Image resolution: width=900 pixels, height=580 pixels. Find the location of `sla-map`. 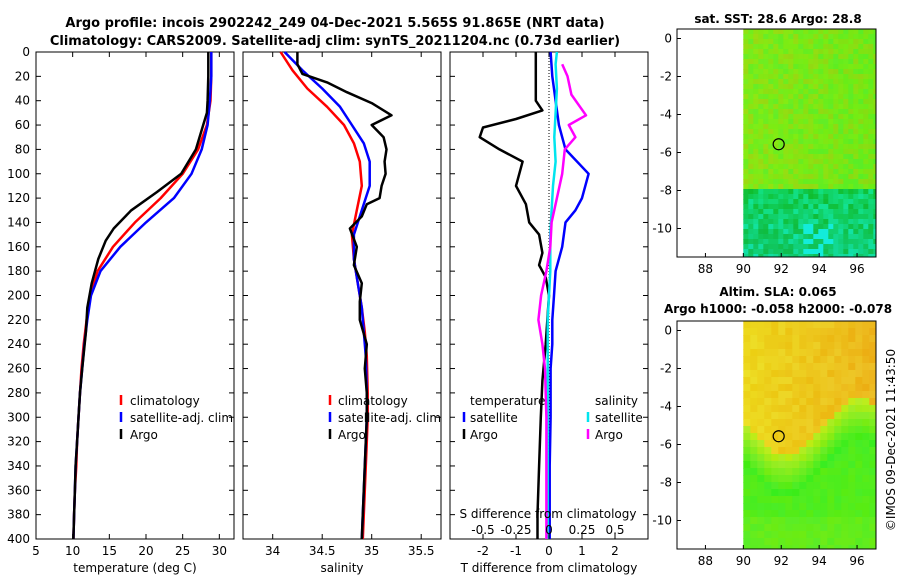

sla-map is located at coordinates (776, 435).